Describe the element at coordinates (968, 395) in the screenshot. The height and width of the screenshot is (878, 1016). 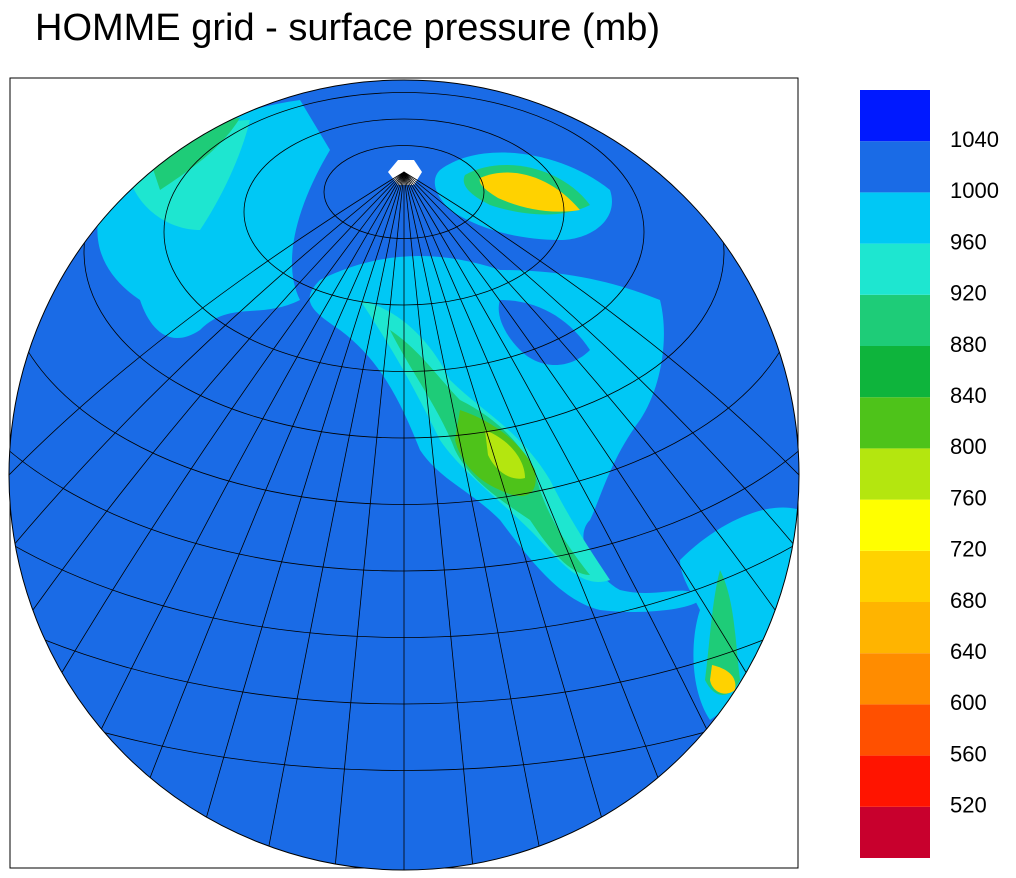
I see `colorbar-label: 840` at that location.